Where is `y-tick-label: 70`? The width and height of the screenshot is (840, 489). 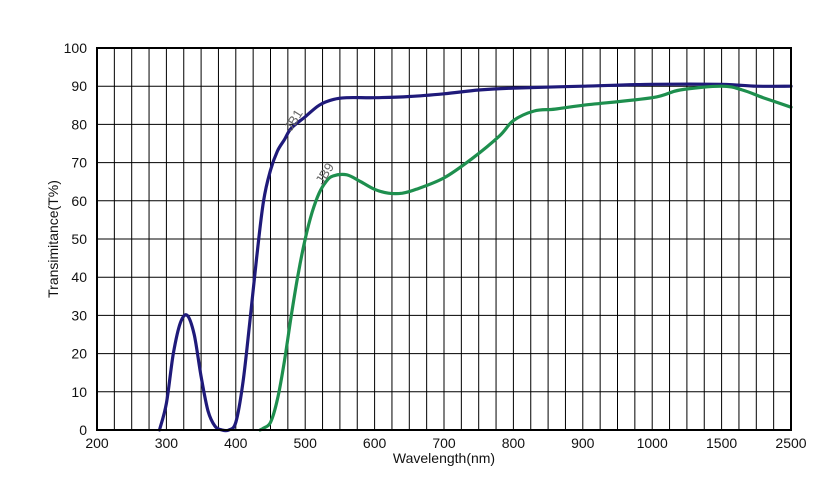 y-tick-label: 70 is located at coordinates (79, 163).